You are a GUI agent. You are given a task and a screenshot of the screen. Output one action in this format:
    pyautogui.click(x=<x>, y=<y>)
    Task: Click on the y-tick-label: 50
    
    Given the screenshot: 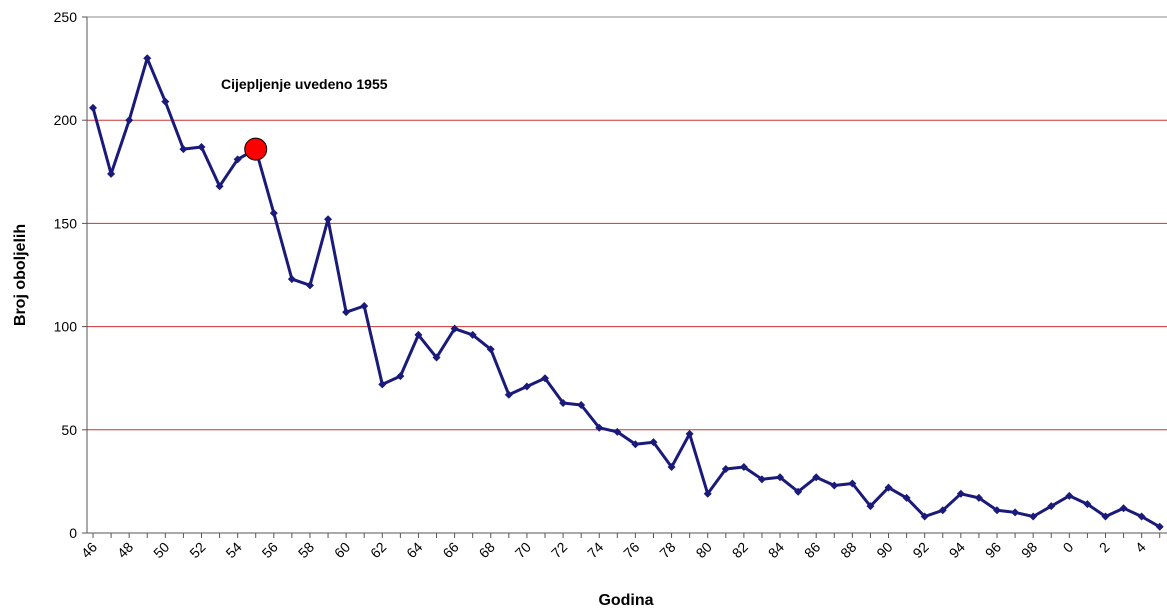 What is the action you would take?
    pyautogui.click(x=69, y=430)
    